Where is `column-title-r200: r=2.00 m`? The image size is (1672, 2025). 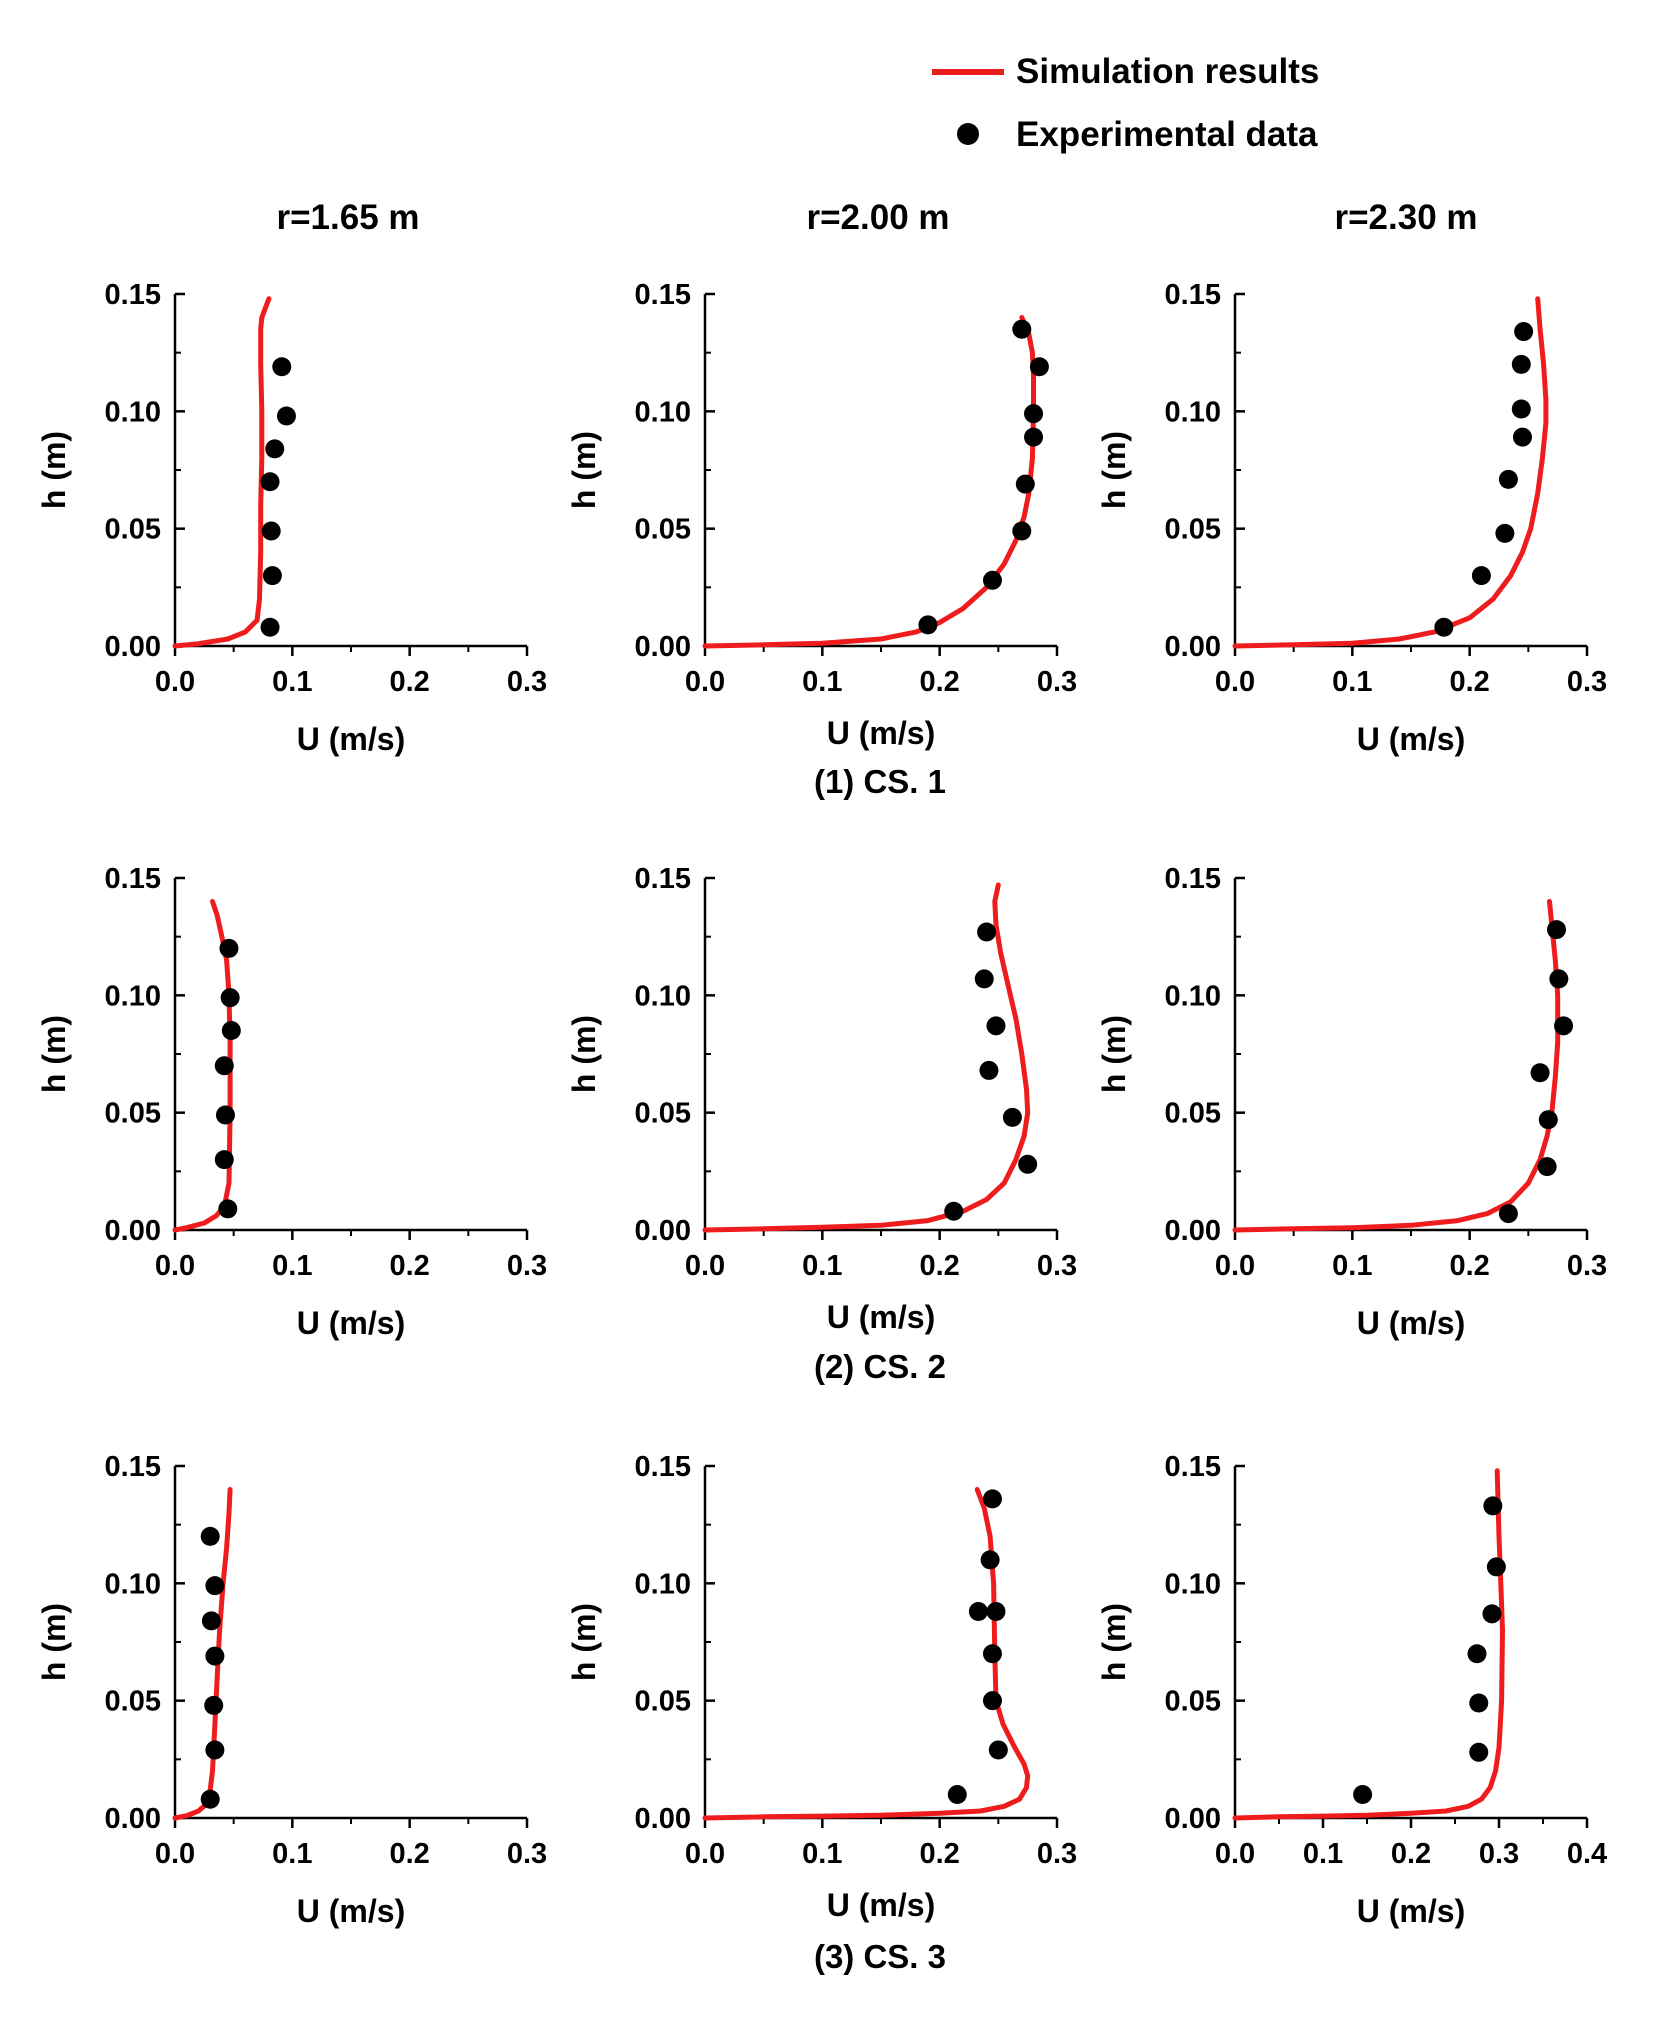
column-title-r200: r=2.00 m is located at coordinates (877, 217).